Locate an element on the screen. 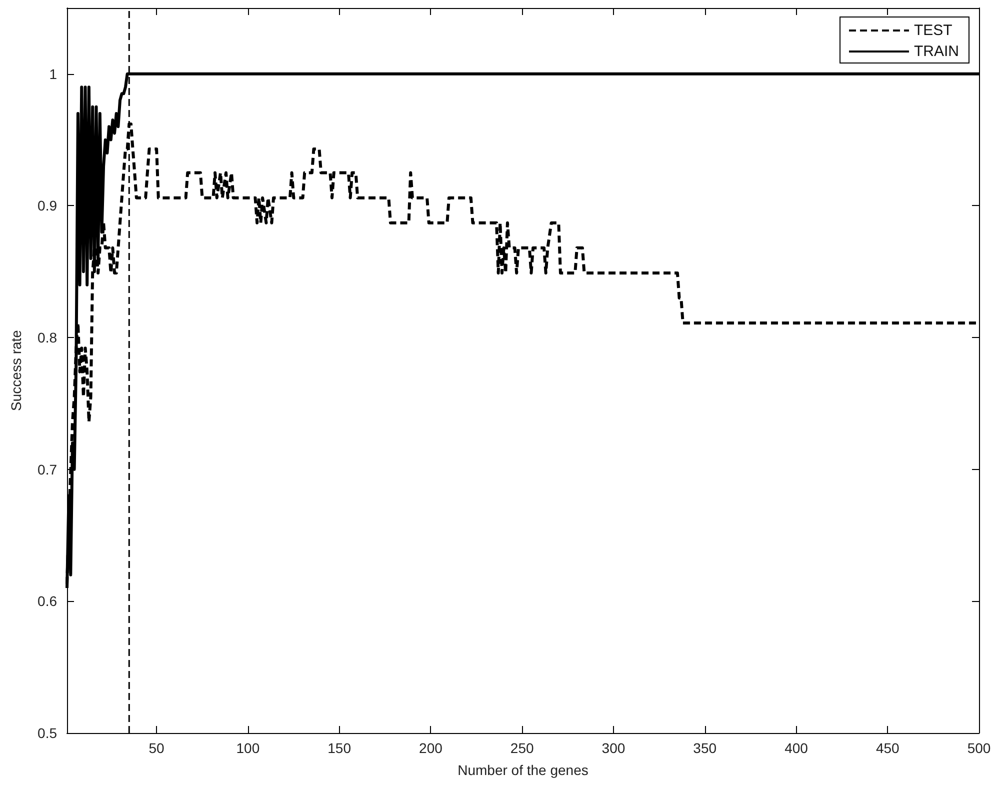  x-tick-label: 150 is located at coordinates (340, 748).